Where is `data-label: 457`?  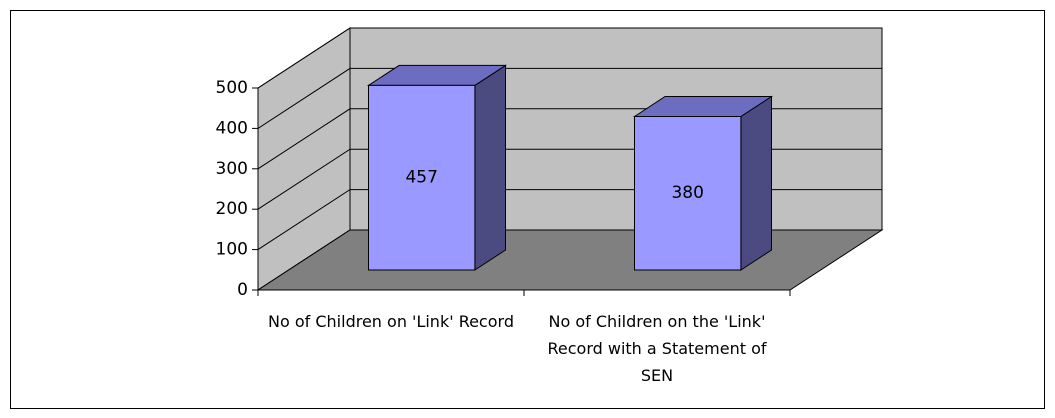 data-label: 457 is located at coordinates (421, 178).